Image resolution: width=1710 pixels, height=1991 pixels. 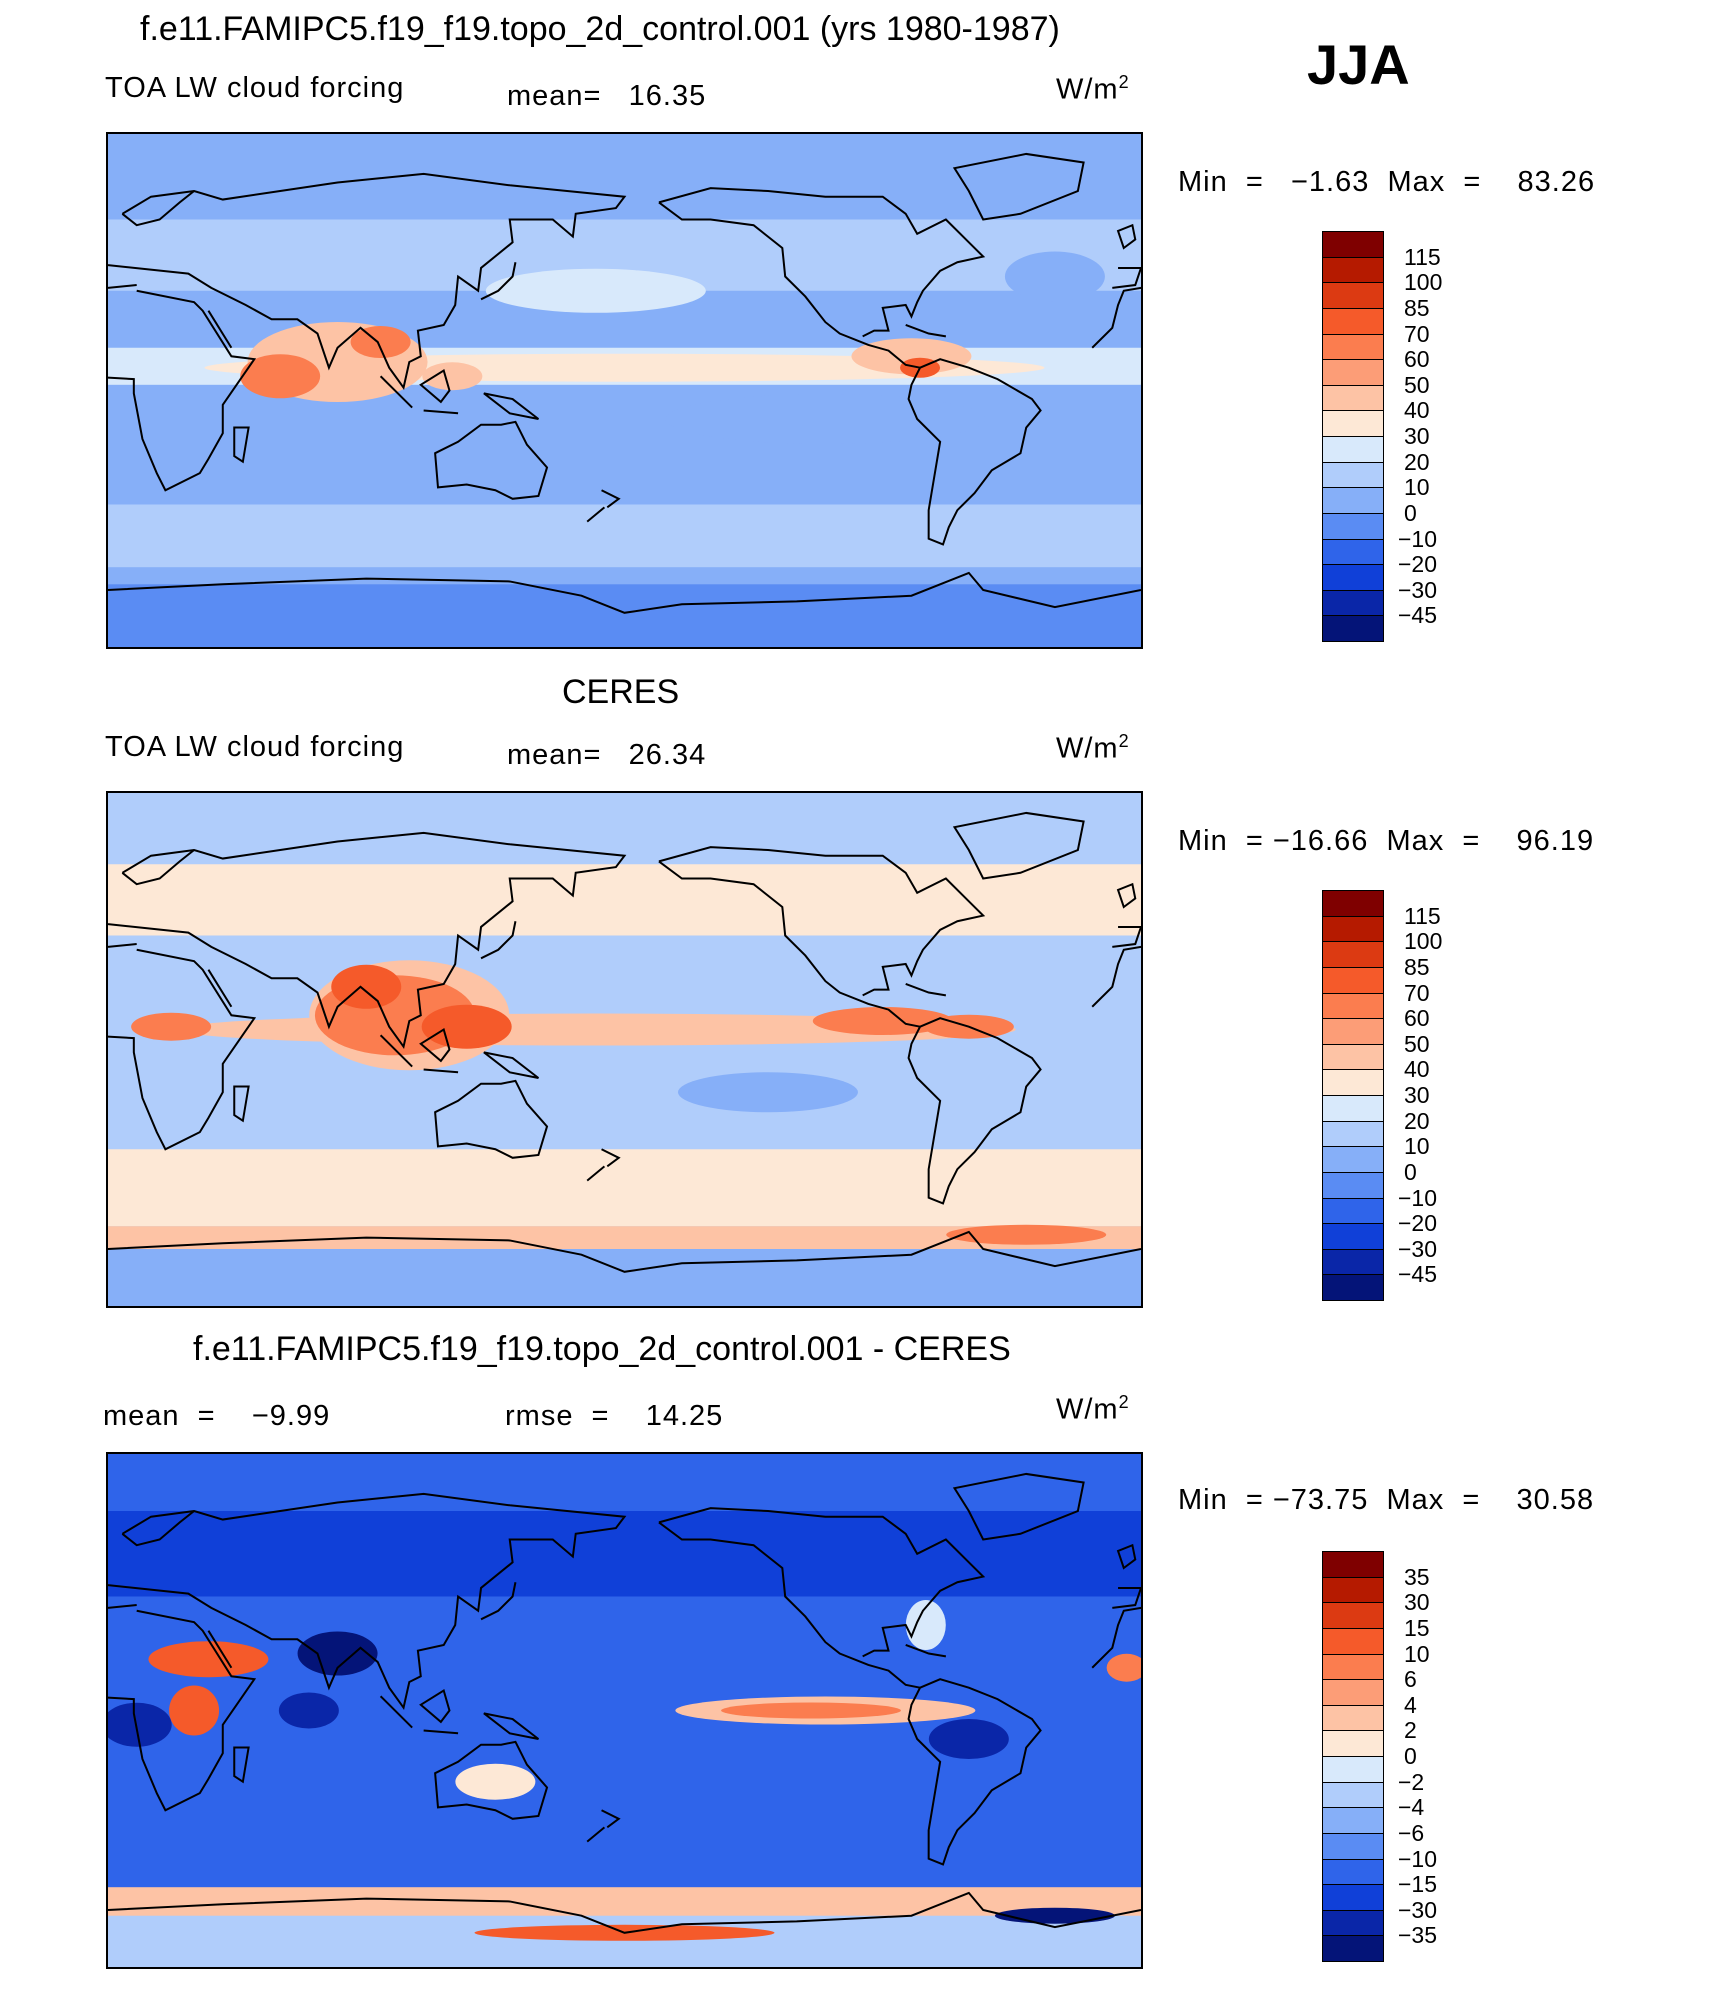 What do you see at coordinates (621, 692) in the screenshot?
I see `panel2-title: CERES` at bounding box center [621, 692].